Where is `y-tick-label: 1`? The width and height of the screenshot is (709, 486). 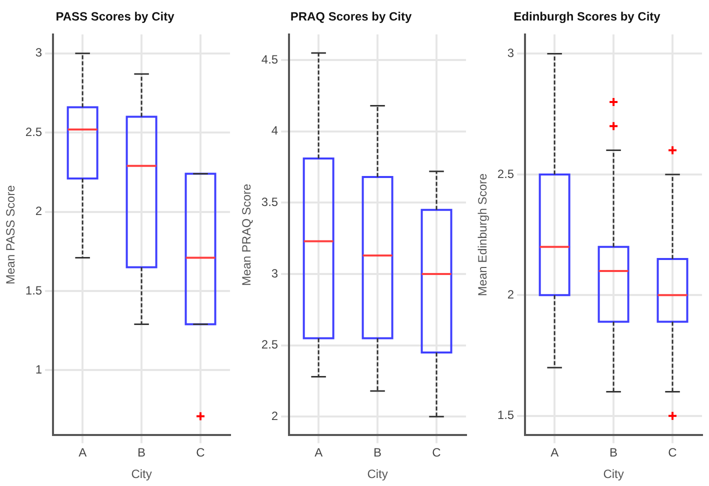 y-tick-label: 1 is located at coordinates (38, 369).